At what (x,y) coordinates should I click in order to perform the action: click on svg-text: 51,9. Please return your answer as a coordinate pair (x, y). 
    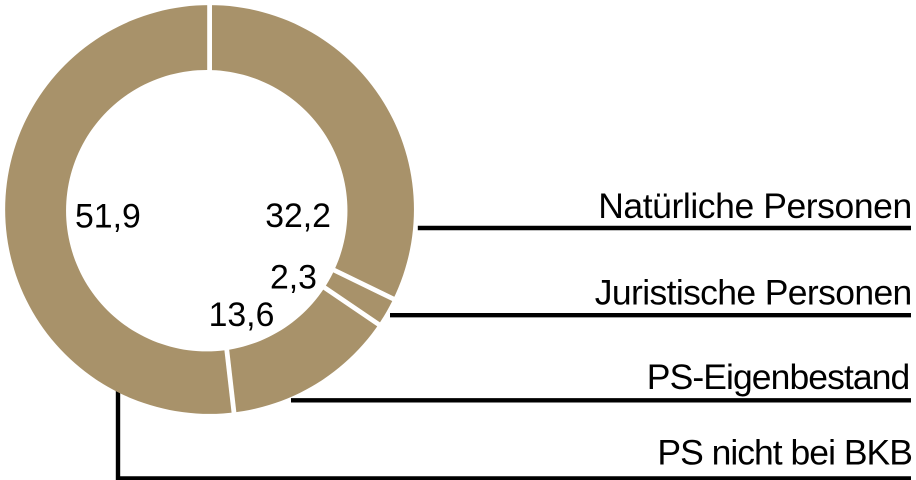
    Looking at the image, I should click on (108, 216).